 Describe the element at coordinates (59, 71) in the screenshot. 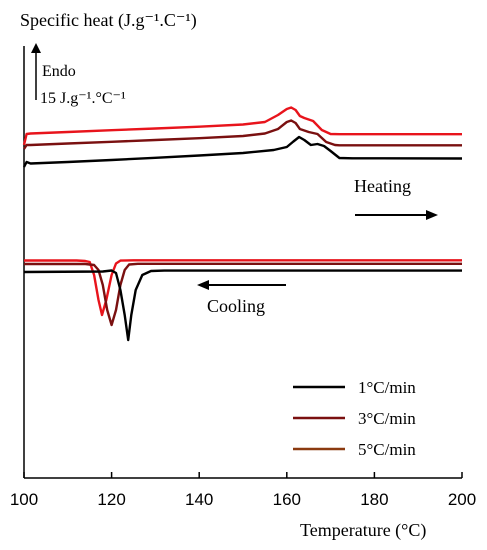

I see `scale-label-endo: Endo` at that location.